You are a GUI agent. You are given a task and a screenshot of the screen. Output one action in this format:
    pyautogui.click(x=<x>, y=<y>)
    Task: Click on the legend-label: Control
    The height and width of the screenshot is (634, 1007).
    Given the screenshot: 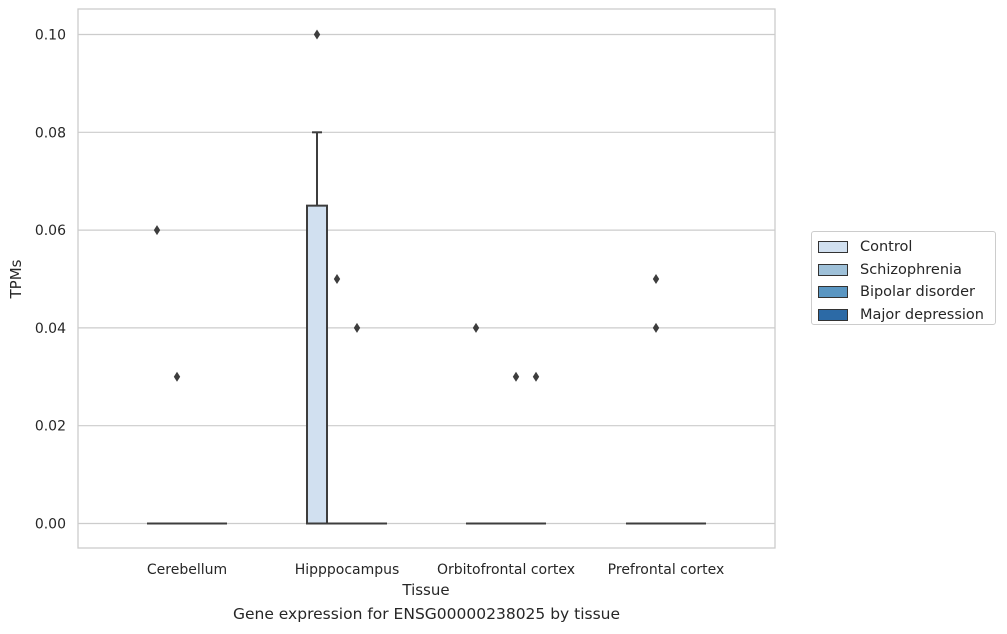 What is the action you would take?
    pyautogui.click(x=886, y=247)
    